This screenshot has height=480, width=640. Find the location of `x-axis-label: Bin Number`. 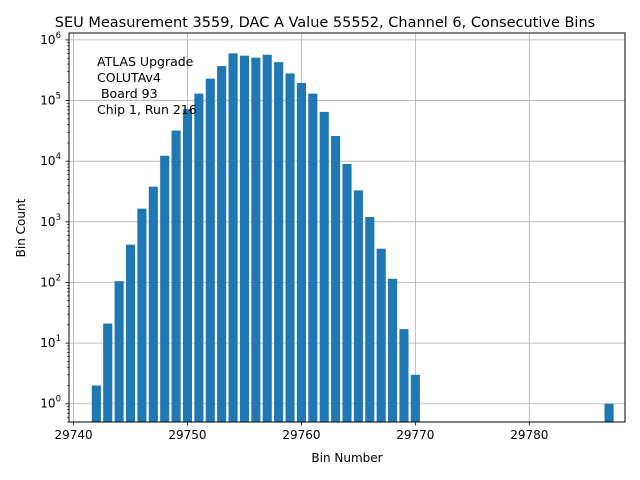

x-axis-label: Bin Number is located at coordinates (346, 458).